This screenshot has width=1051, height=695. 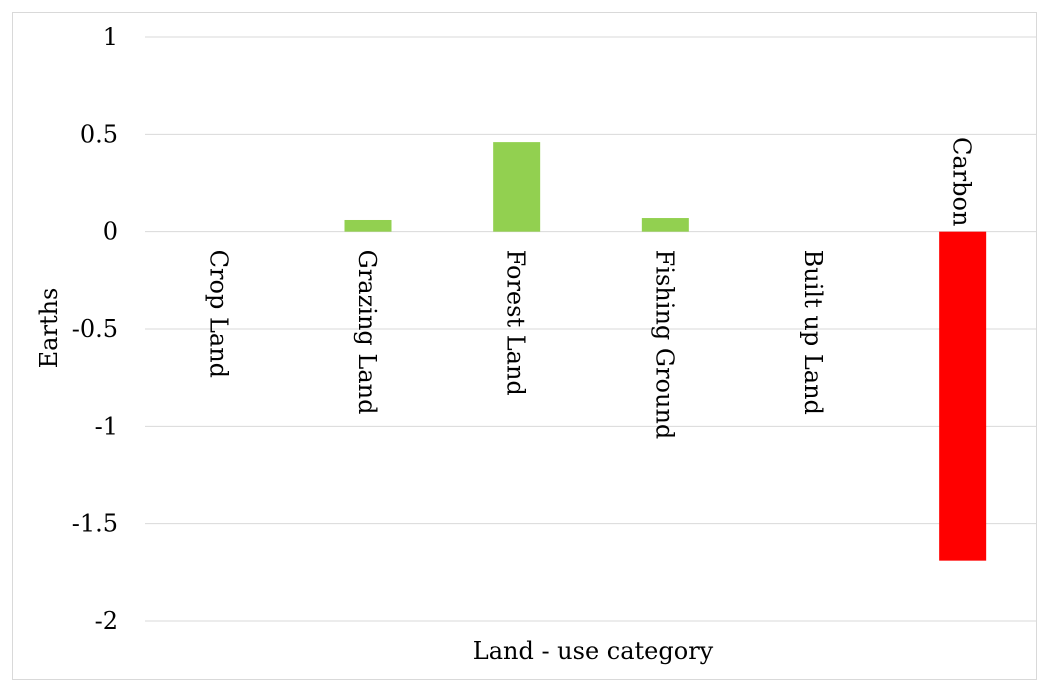 I want to click on category-label-built-up-land: Built up Land, so click(x=813, y=332).